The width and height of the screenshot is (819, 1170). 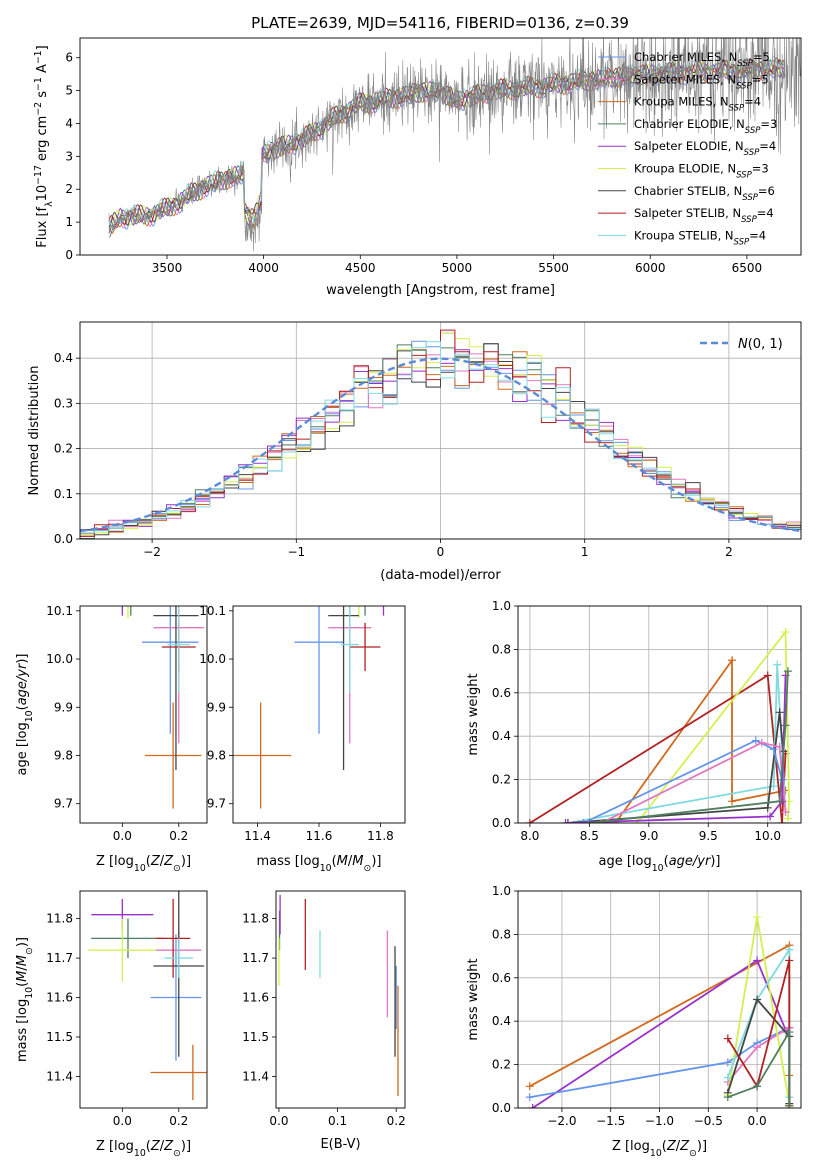 I want to click on legend-label: Kroupa MILES, NSSP=4, so click(x=697, y=104).